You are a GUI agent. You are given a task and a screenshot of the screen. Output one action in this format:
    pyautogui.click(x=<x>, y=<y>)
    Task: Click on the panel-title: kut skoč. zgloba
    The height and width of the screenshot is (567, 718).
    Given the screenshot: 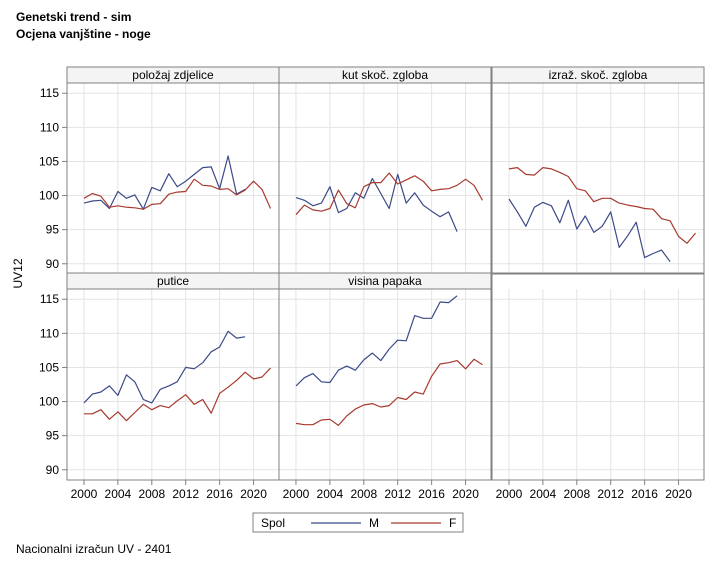 What is the action you would take?
    pyautogui.click(x=385, y=75)
    